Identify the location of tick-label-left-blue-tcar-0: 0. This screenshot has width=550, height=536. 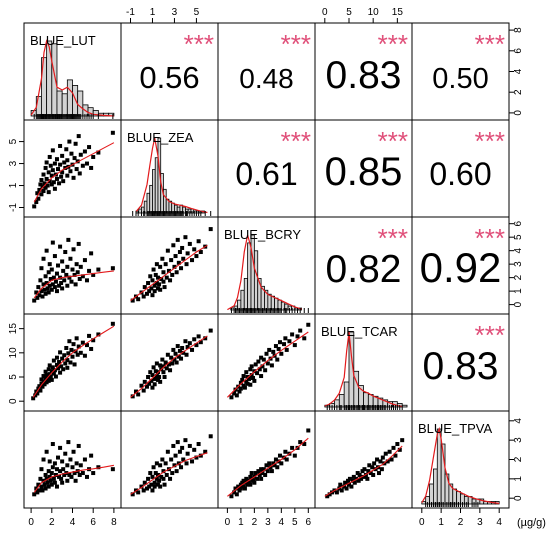
(13, 401).